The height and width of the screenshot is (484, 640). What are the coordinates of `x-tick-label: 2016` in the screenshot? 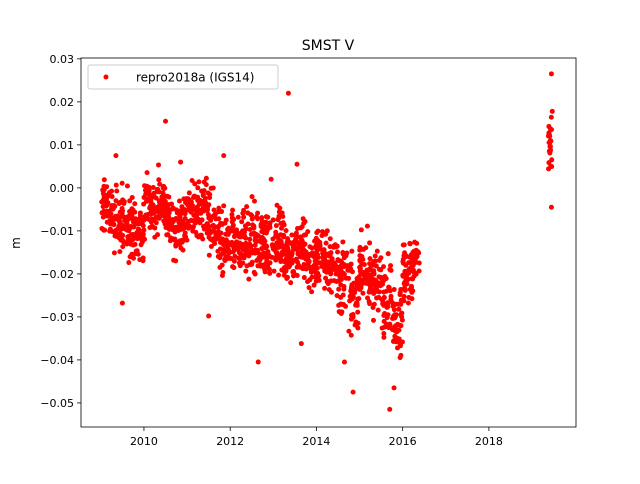 It's located at (403, 441).